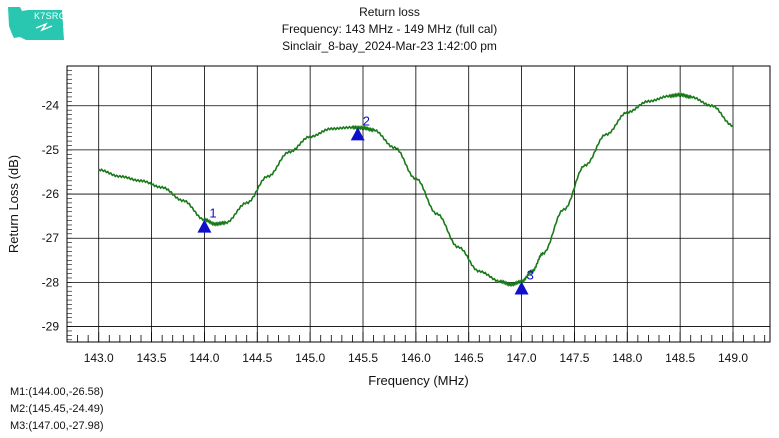  I want to click on chart-subtitle: Frequency: 143 MHz - 149 MHz (full cal), so click(389, 29).